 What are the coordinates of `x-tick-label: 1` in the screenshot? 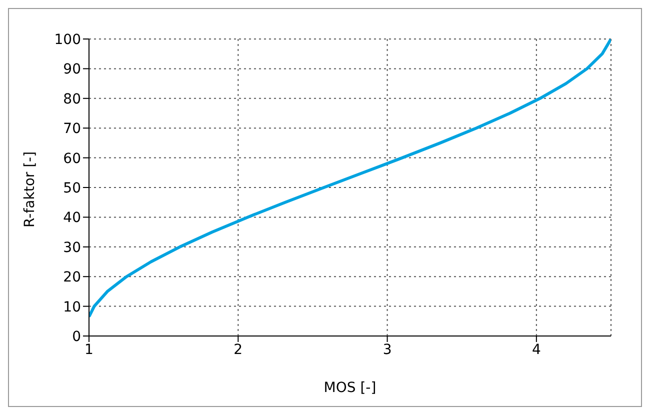 It's located at (89, 350).